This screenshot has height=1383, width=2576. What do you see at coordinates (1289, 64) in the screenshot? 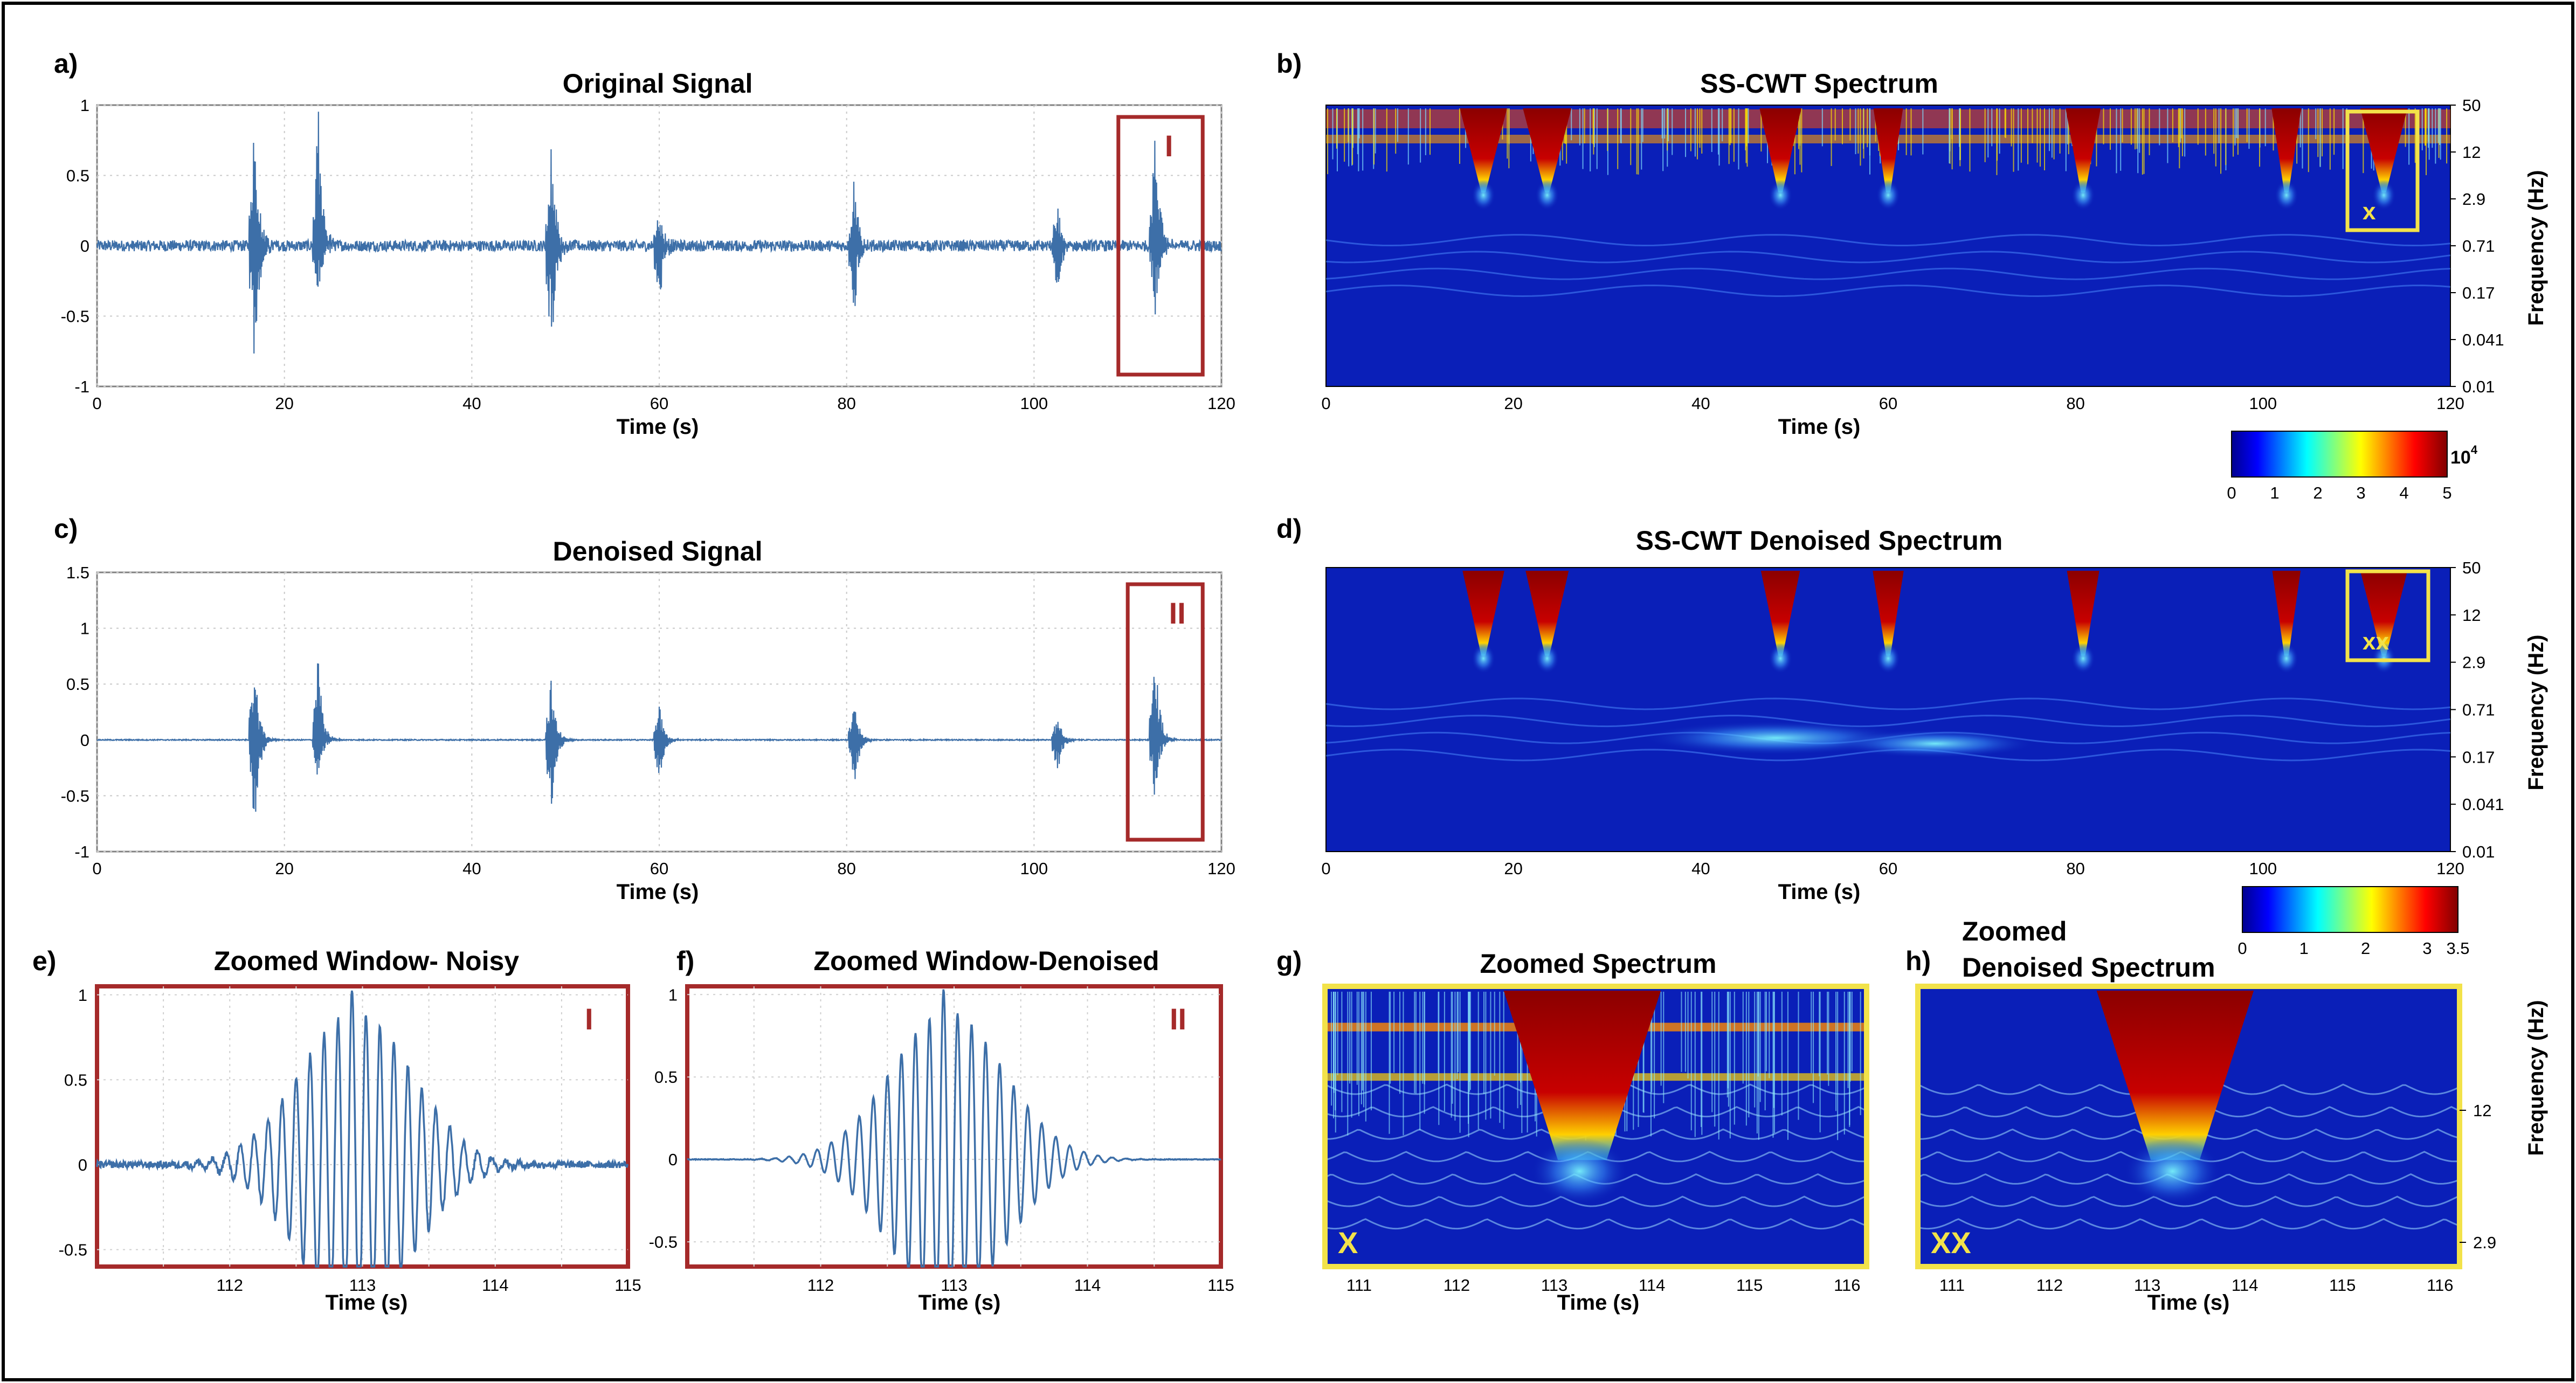
I see `panel-label: b)` at bounding box center [1289, 64].